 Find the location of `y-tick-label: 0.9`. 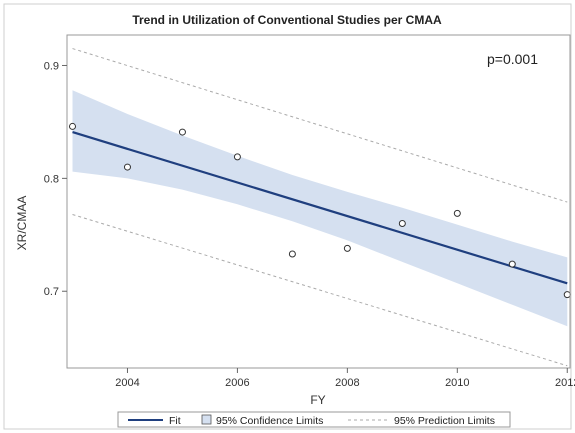

y-tick-label: 0.9 is located at coordinates (51, 66).